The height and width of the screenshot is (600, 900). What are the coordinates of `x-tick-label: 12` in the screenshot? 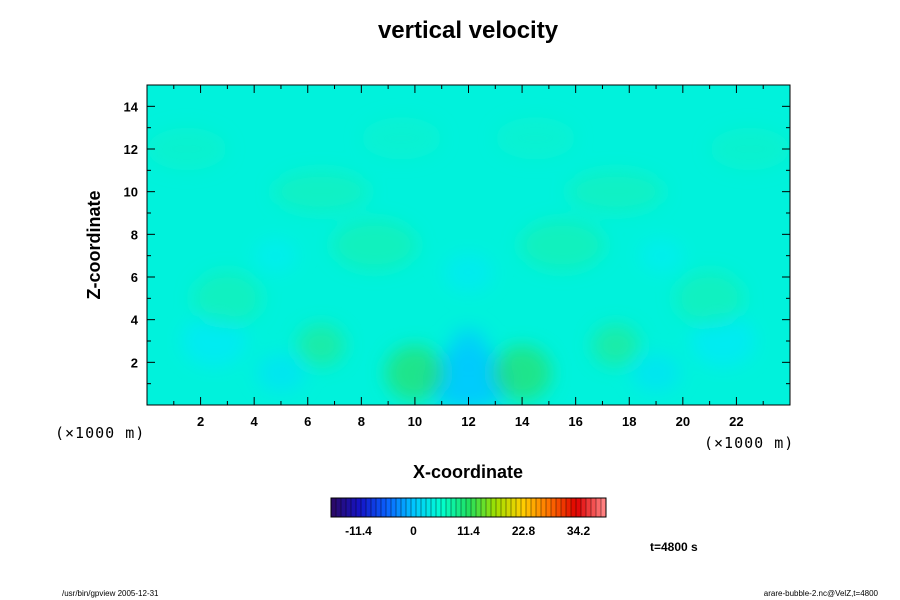 It's located at (468, 421).